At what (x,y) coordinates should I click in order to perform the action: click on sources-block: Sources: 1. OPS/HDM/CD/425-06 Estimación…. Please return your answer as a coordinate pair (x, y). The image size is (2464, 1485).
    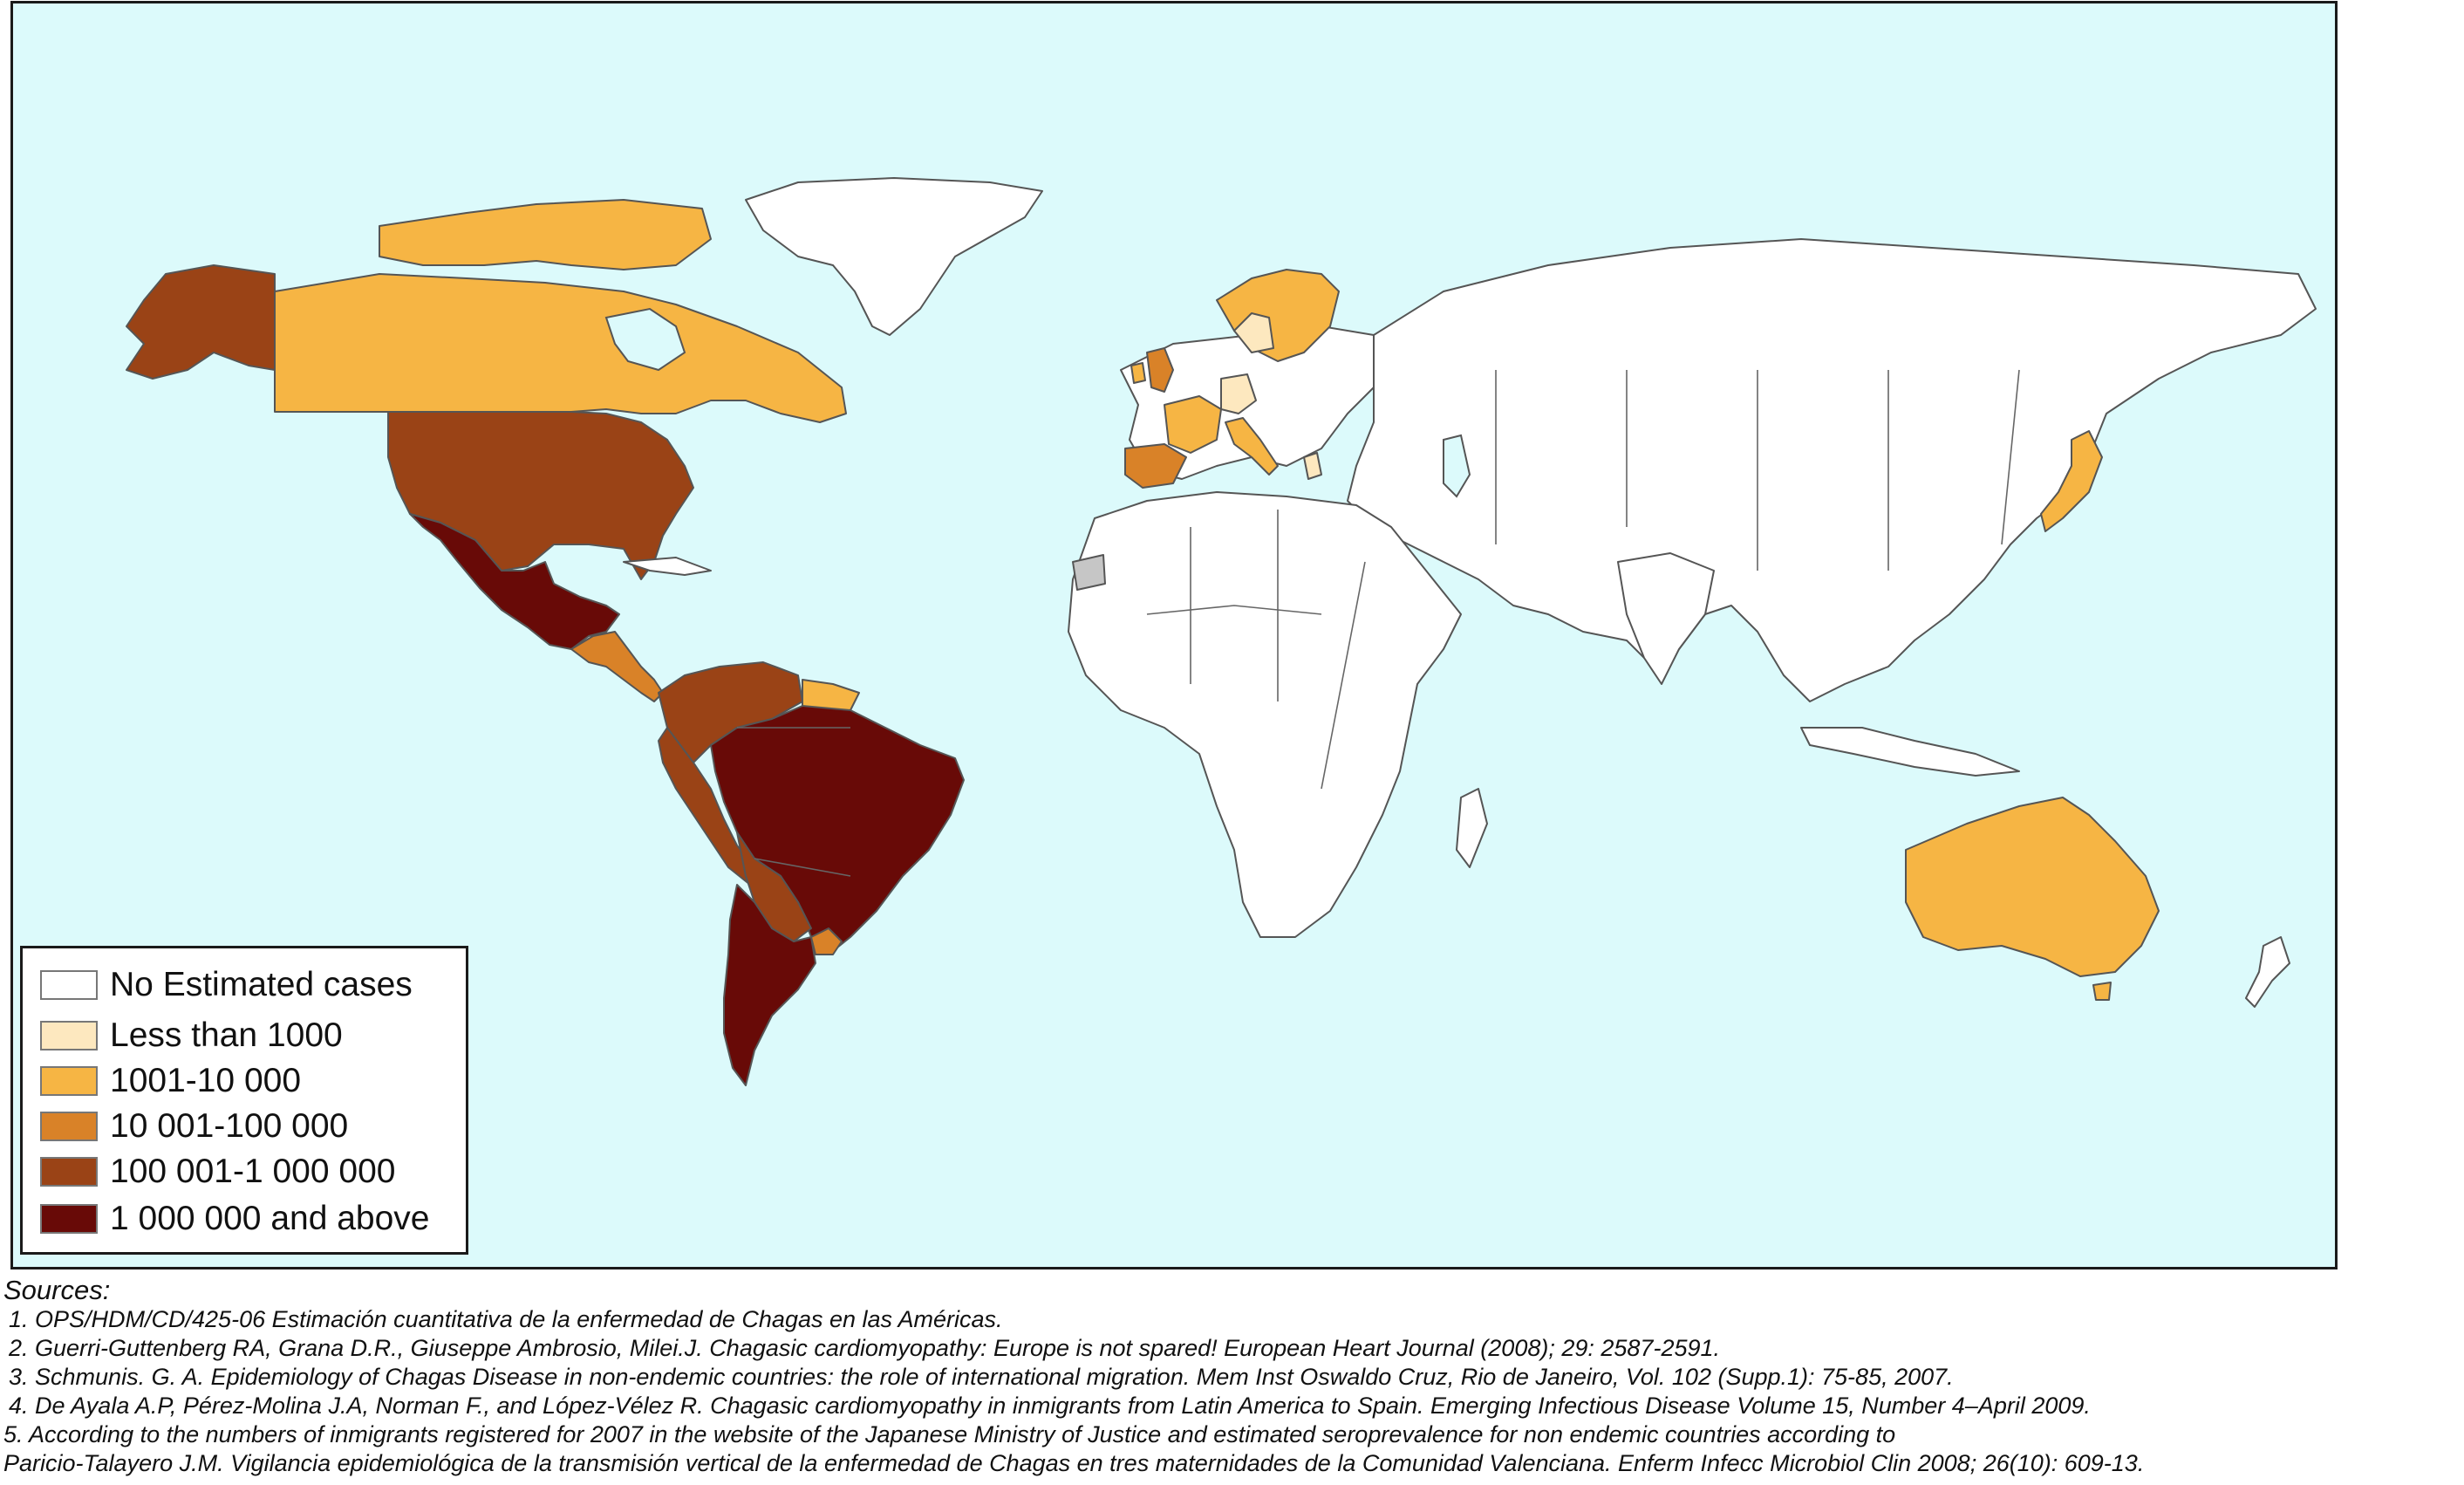
    Looking at the image, I should click on (1231, 1377).